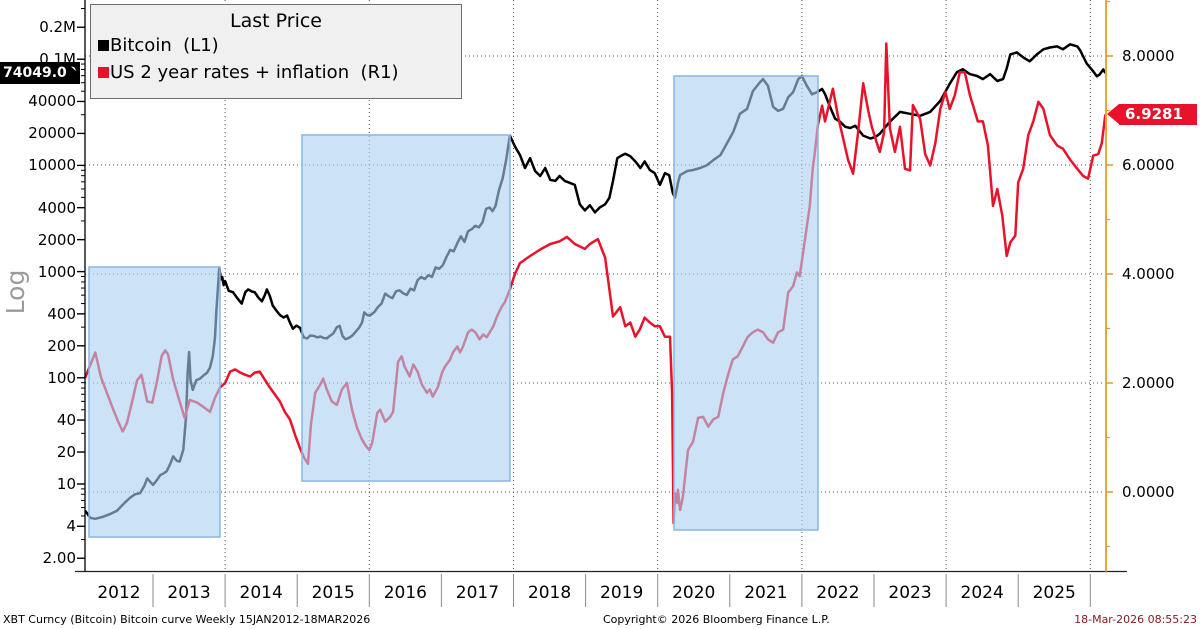 The image size is (1200, 629). I want to click on timestamp: 18-Mar-2026 08:55:23, so click(1135, 619).